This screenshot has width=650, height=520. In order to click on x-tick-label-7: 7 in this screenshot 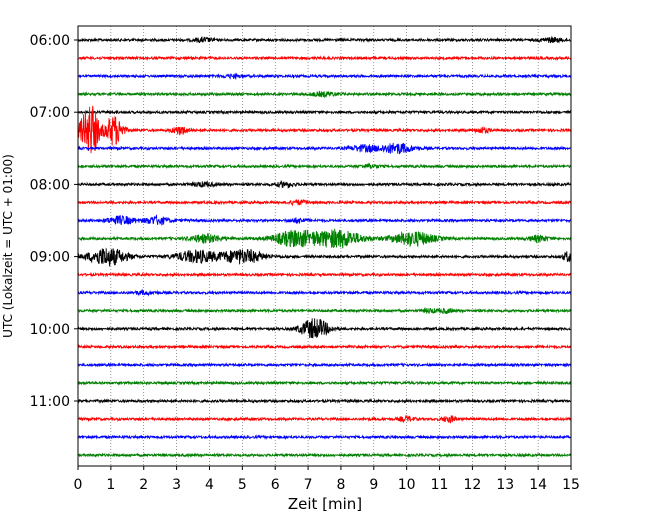, I will do `click(308, 485)`.